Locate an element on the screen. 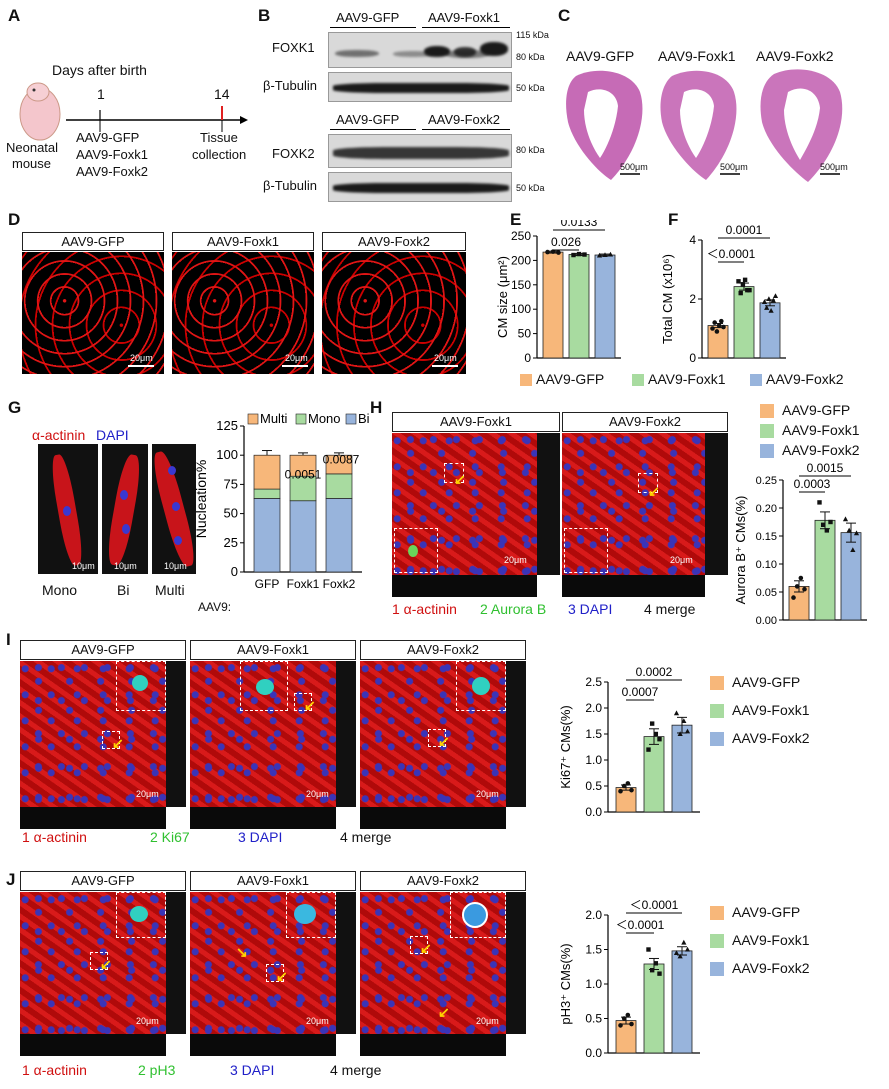 The image size is (889, 1089). legend-swatch-foxk2 is located at coordinates (717, 739).